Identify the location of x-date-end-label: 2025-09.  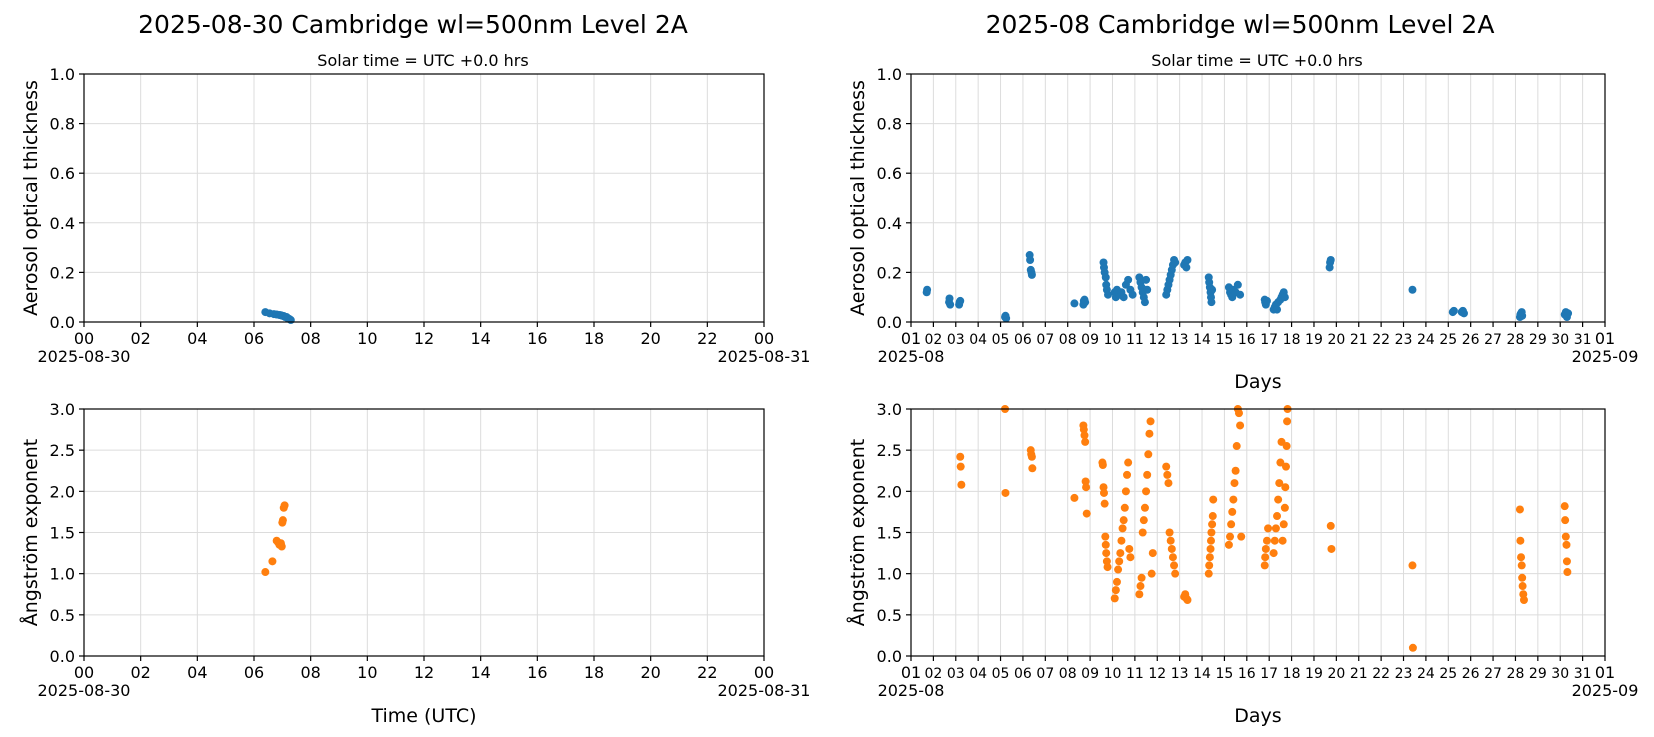
(1605, 356).